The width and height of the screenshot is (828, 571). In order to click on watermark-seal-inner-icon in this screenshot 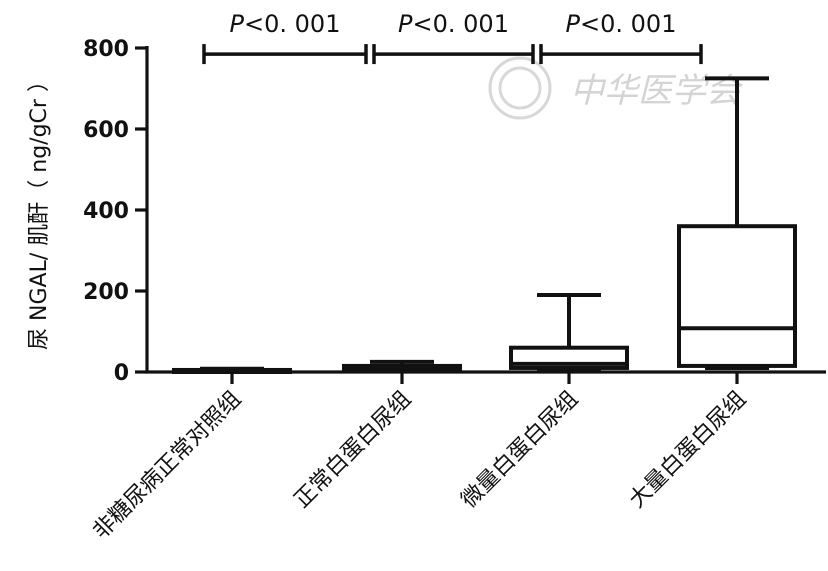, I will do `click(520, 88)`.